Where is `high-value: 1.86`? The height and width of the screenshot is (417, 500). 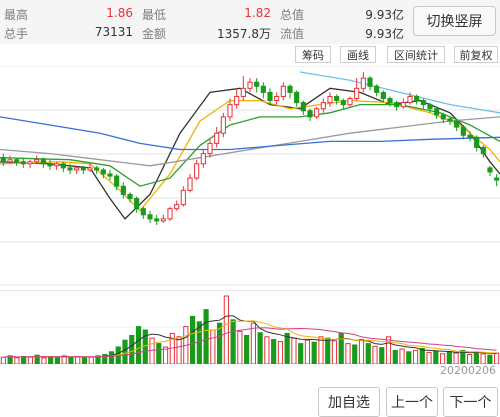
high-value: 1.86 is located at coordinates (119, 13).